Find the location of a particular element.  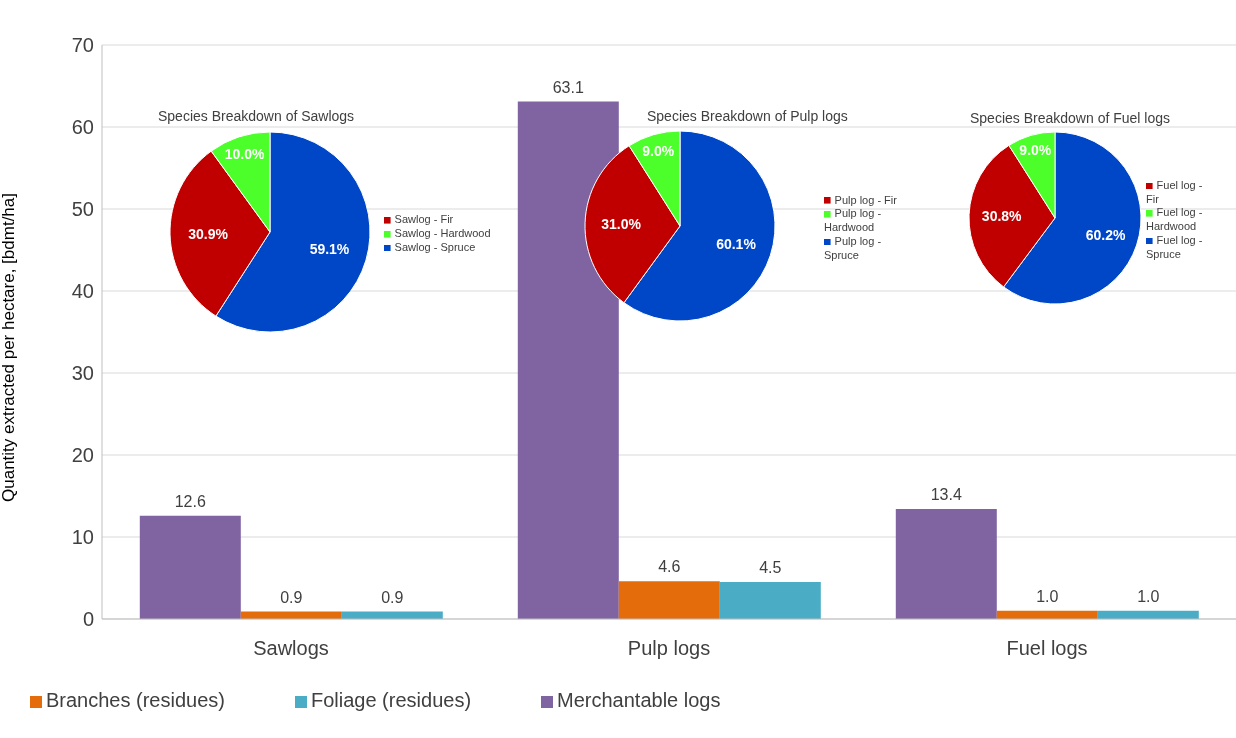

legend-label: Sawlog - Spruce is located at coordinates (435, 246).